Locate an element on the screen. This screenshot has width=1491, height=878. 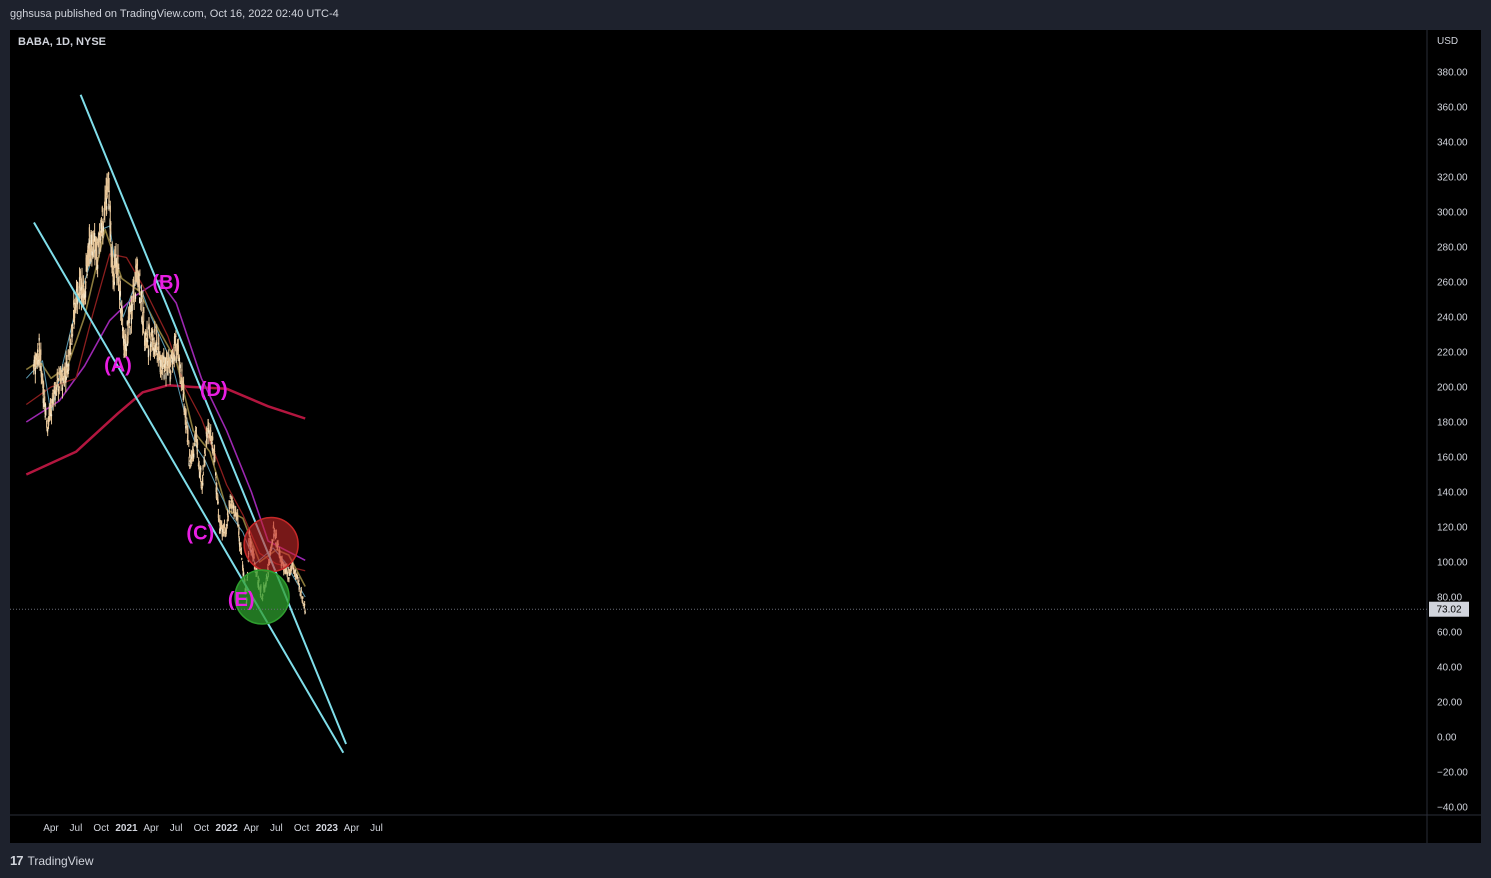
time-tick-label: 2022 is located at coordinates (227, 828).